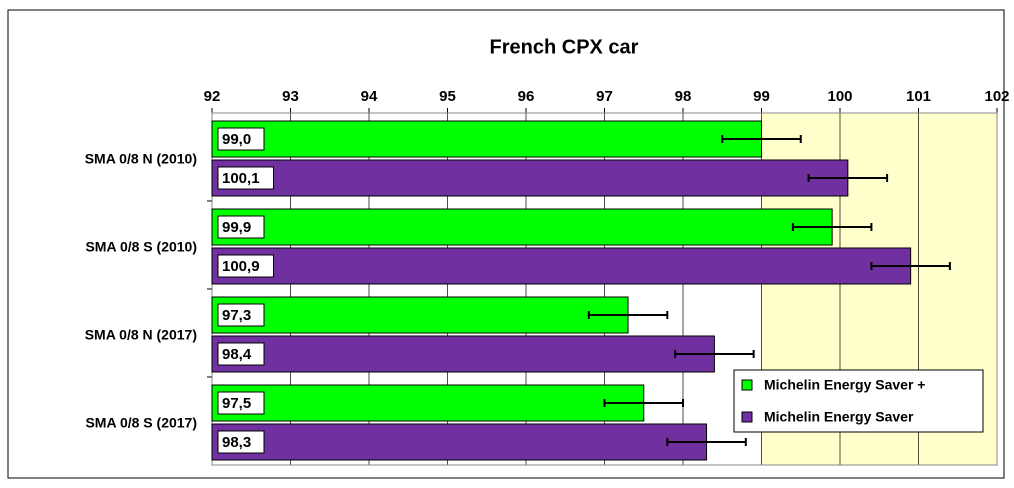 This screenshot has height=488, width=1014. What do you see at coordinates (839, 96) in the screenshot?
I see `x-tick-label: 100` at bounding box center [839, 96].